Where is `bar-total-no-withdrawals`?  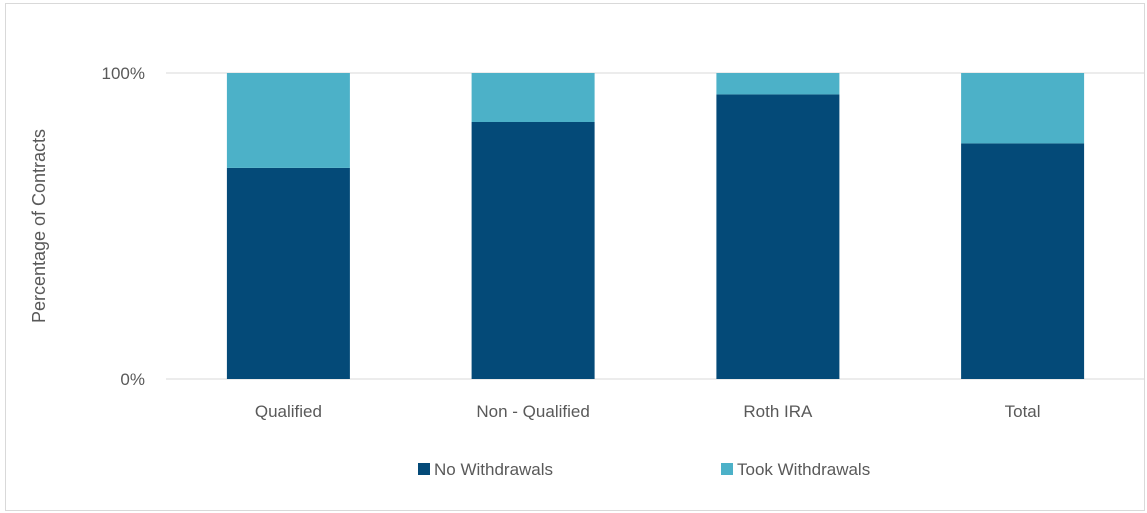
bar-total-no-withdrawals is located at coordinates (1023, 261).